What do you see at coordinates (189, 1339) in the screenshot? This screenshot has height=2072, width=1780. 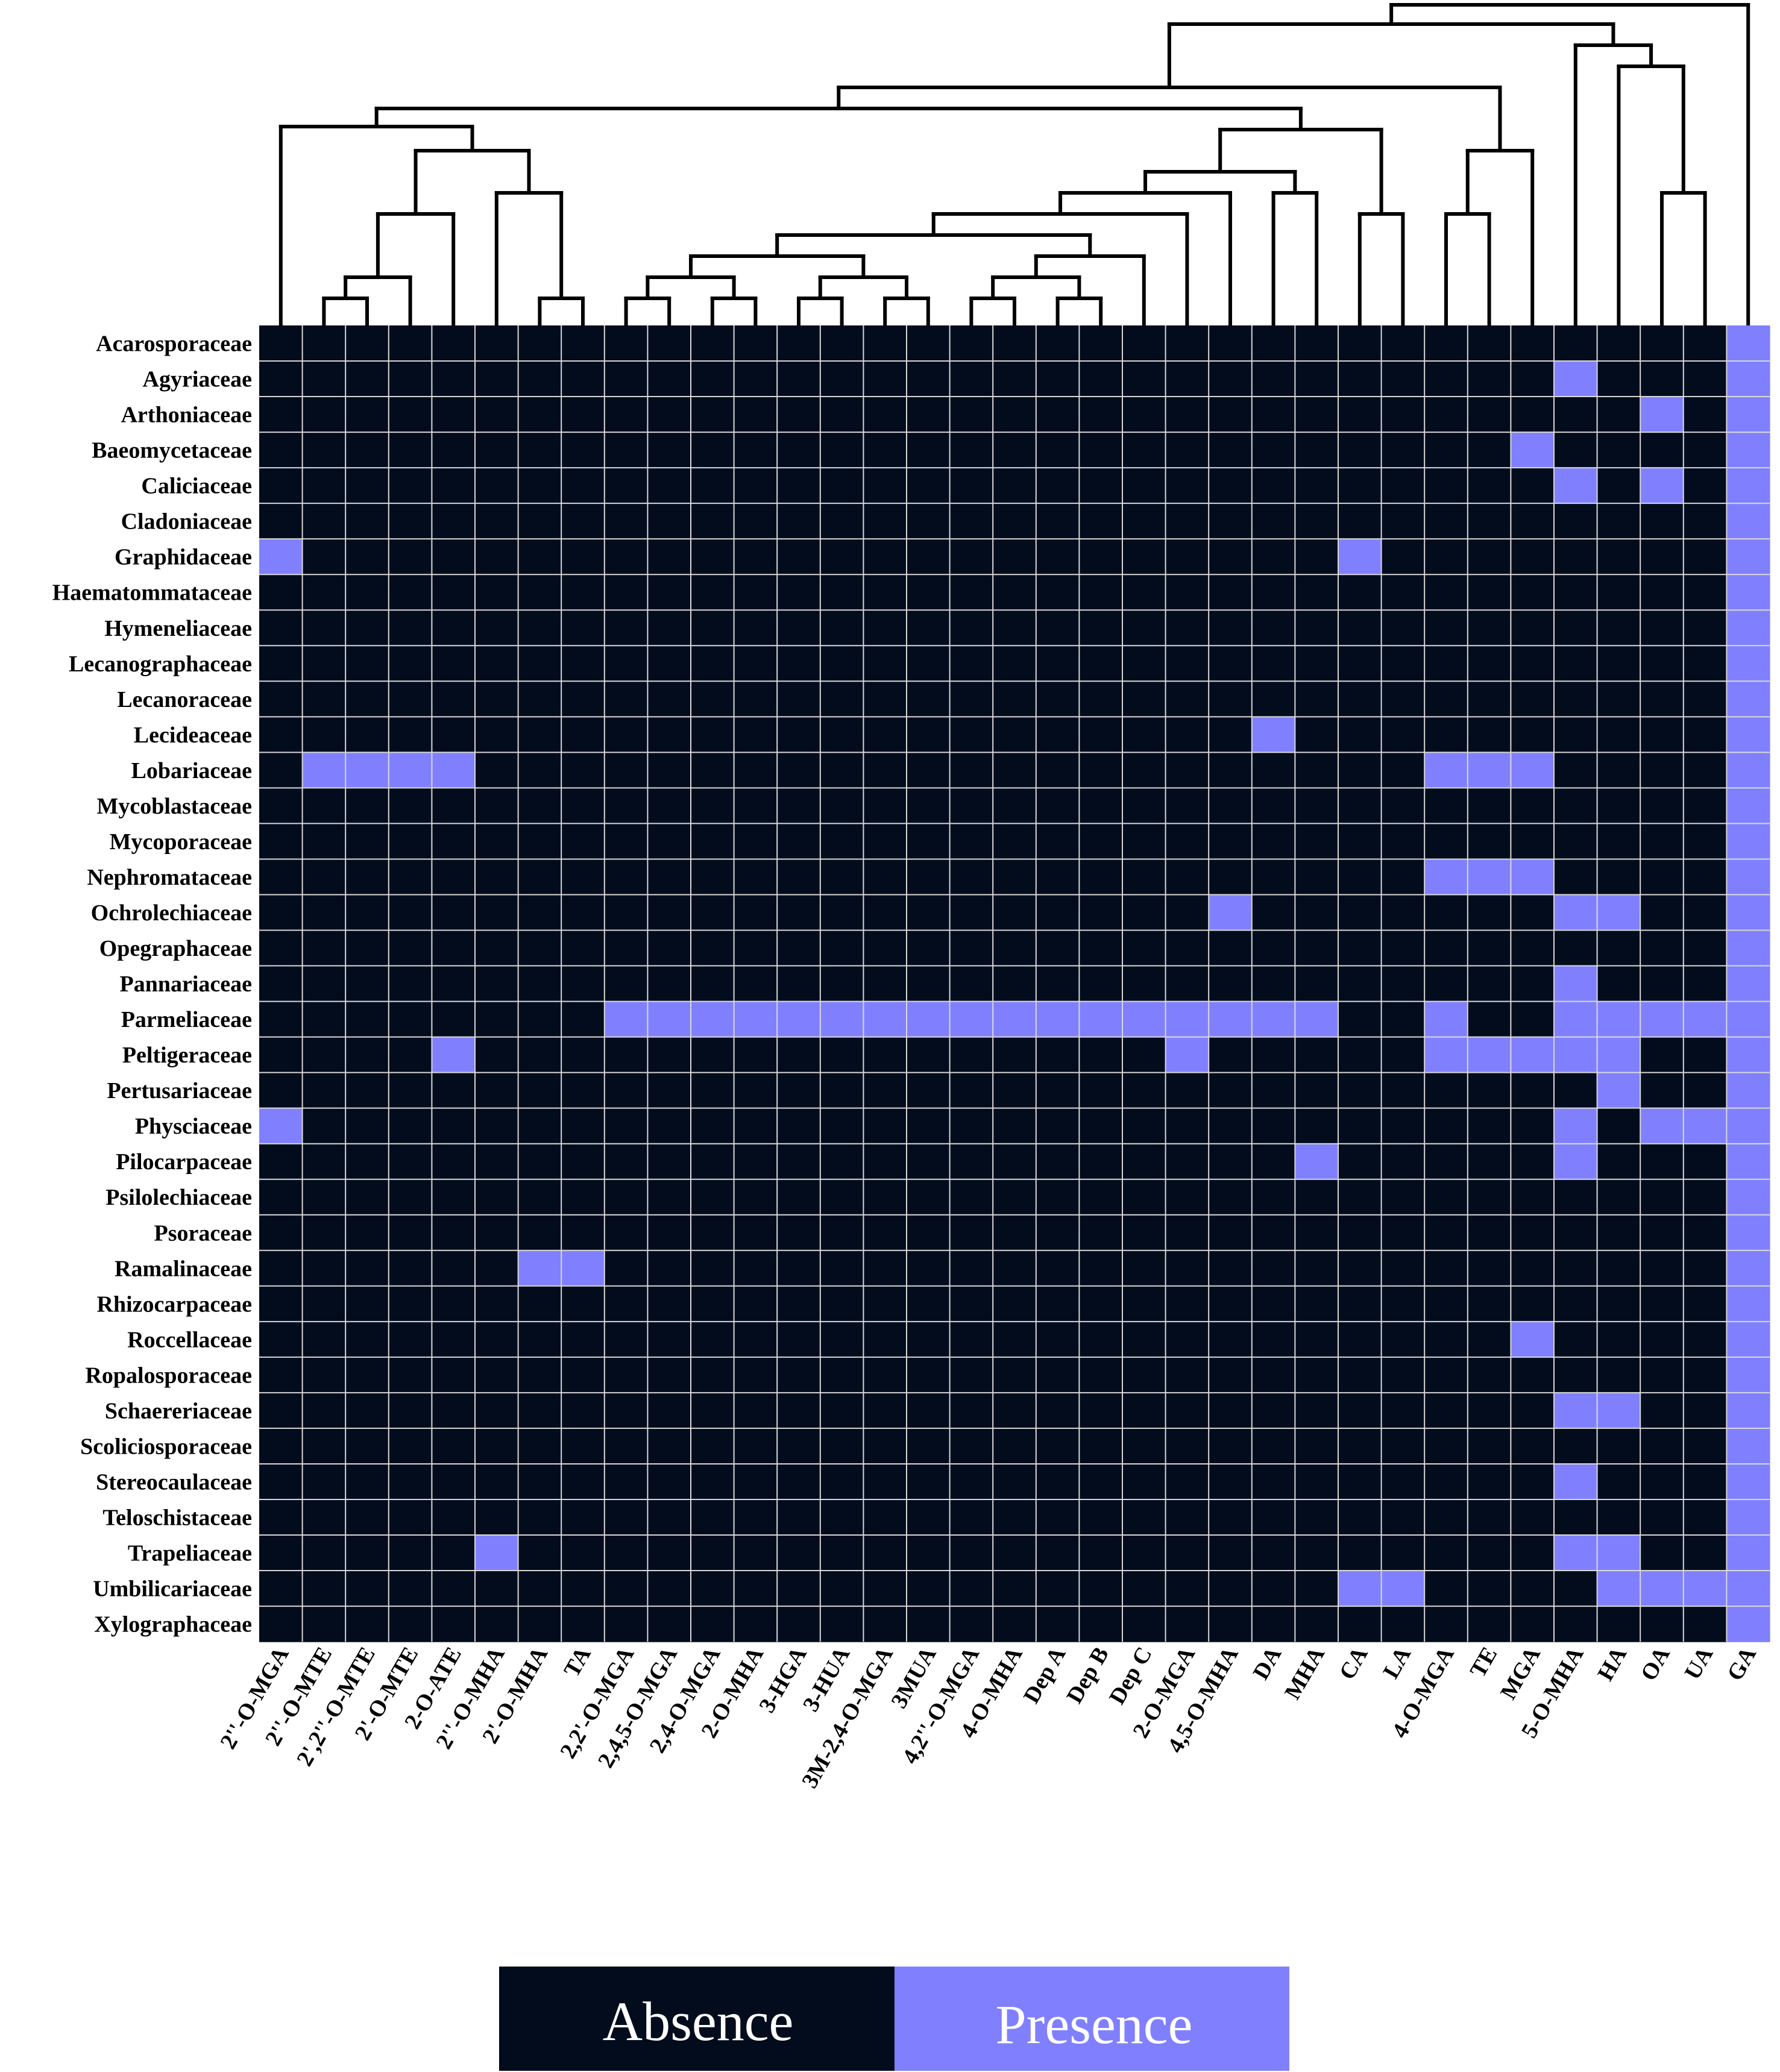 I see `row-label: Roccellaceae` at bounding box center [189, 1339].